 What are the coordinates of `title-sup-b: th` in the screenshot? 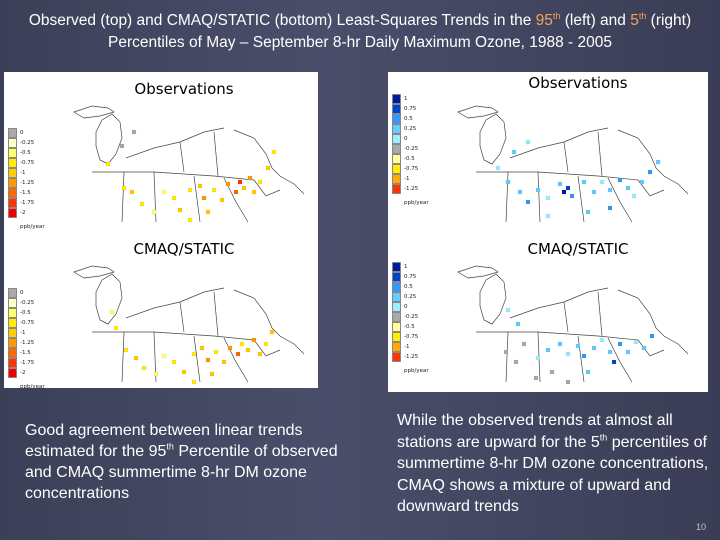 It's located at (642, 15).